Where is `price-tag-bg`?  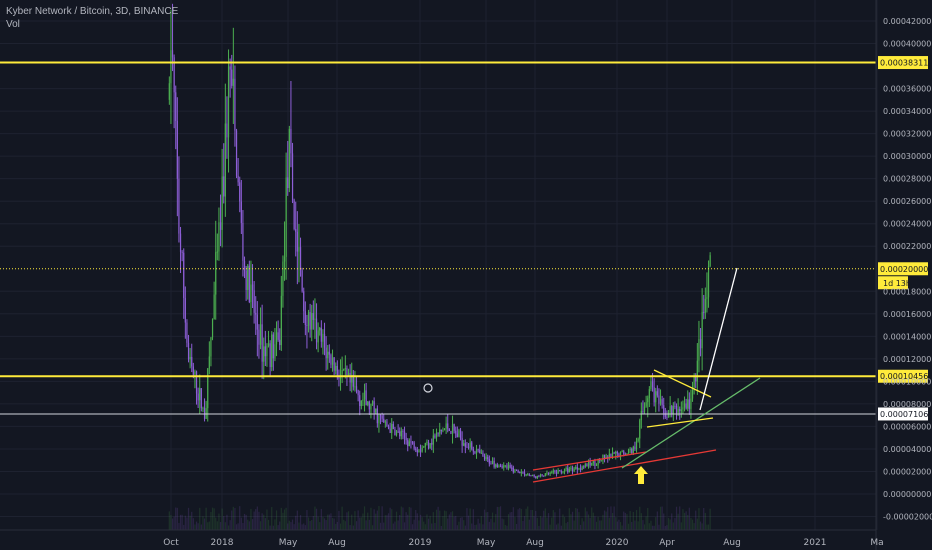 price-tag-bg is located at coordinates (903, 376).